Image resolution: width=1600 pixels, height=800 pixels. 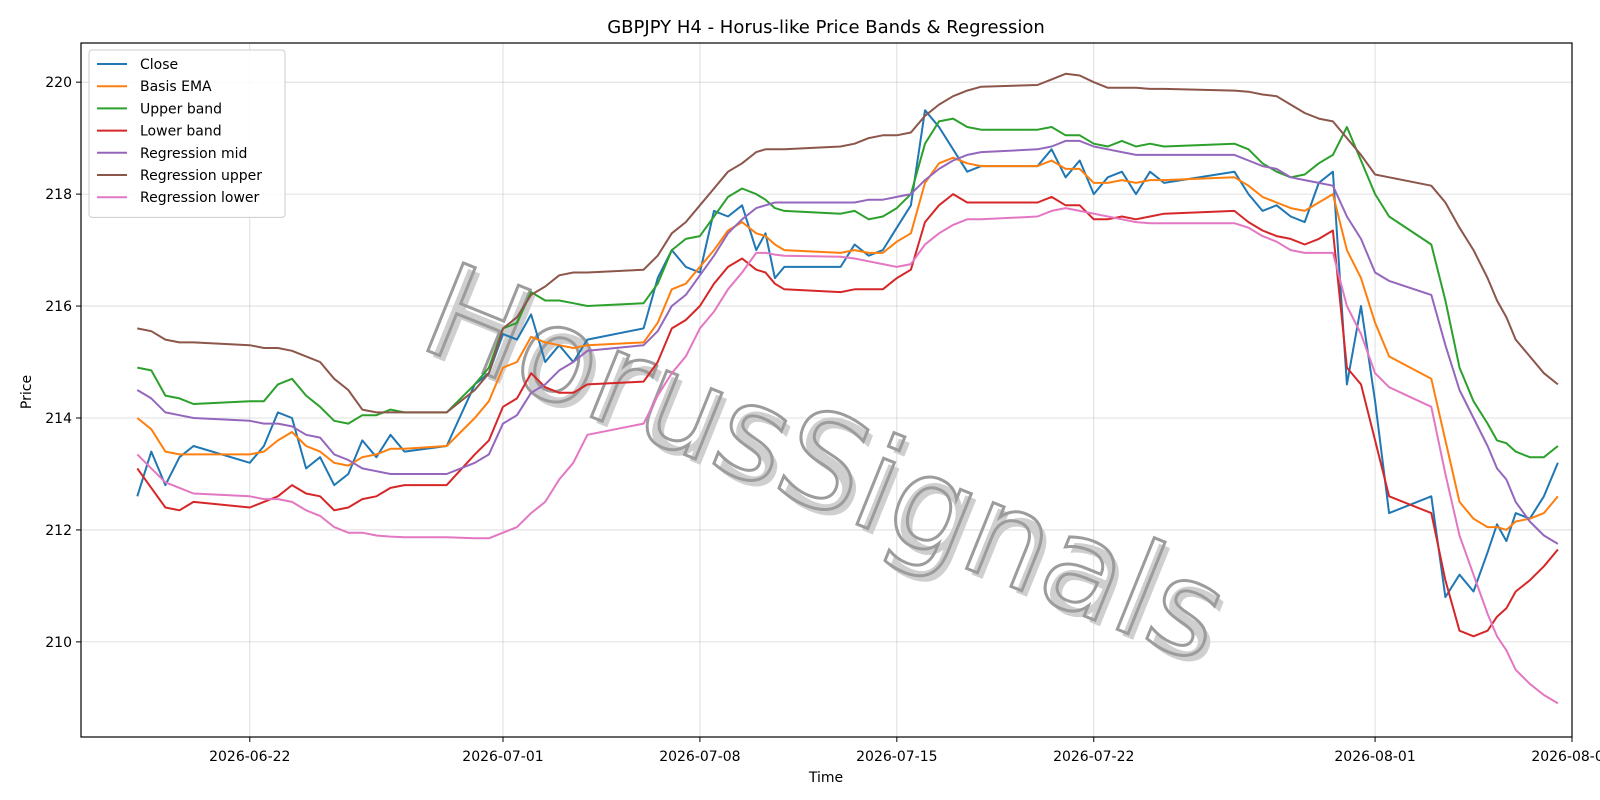 What do you see at coordinates (181, 109) in the screenshot?
I see `legend-label-upper-band: Upper band` at bounding box center [181, 109].